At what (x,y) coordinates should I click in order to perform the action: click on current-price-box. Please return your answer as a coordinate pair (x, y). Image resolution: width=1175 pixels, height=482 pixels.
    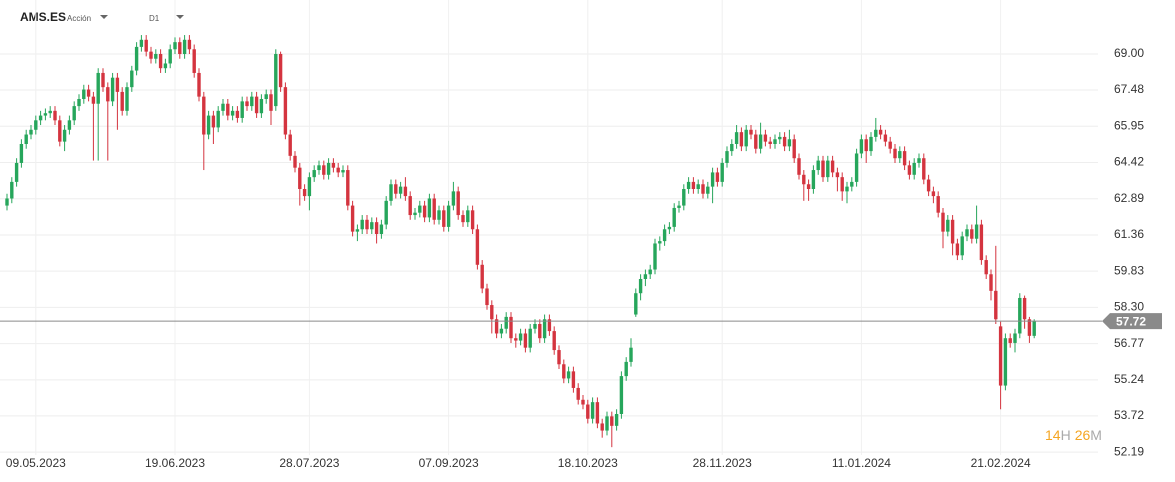
    Looking at the image, I should click on (1132, 321).